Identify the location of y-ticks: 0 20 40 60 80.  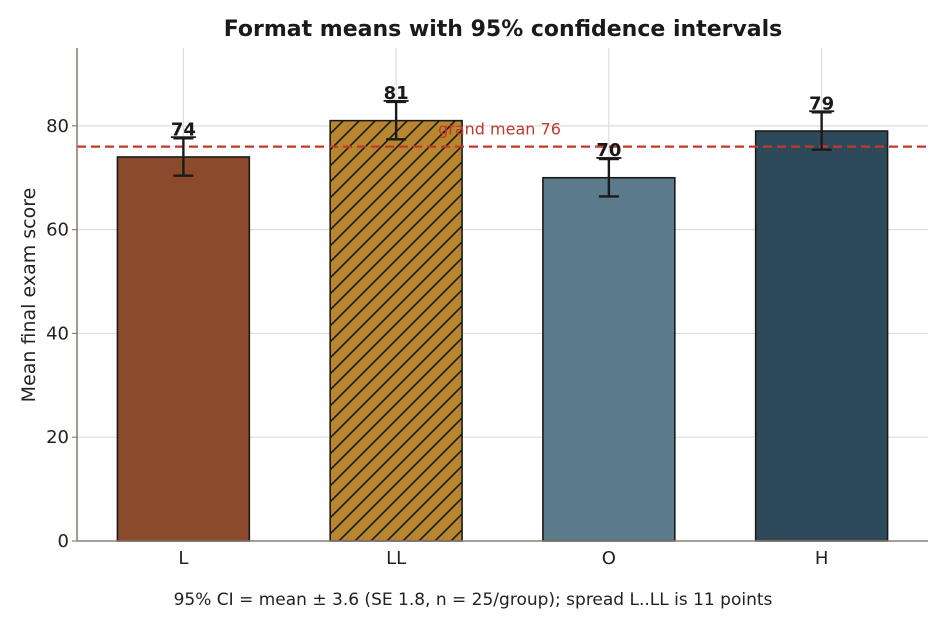
(61, 334).